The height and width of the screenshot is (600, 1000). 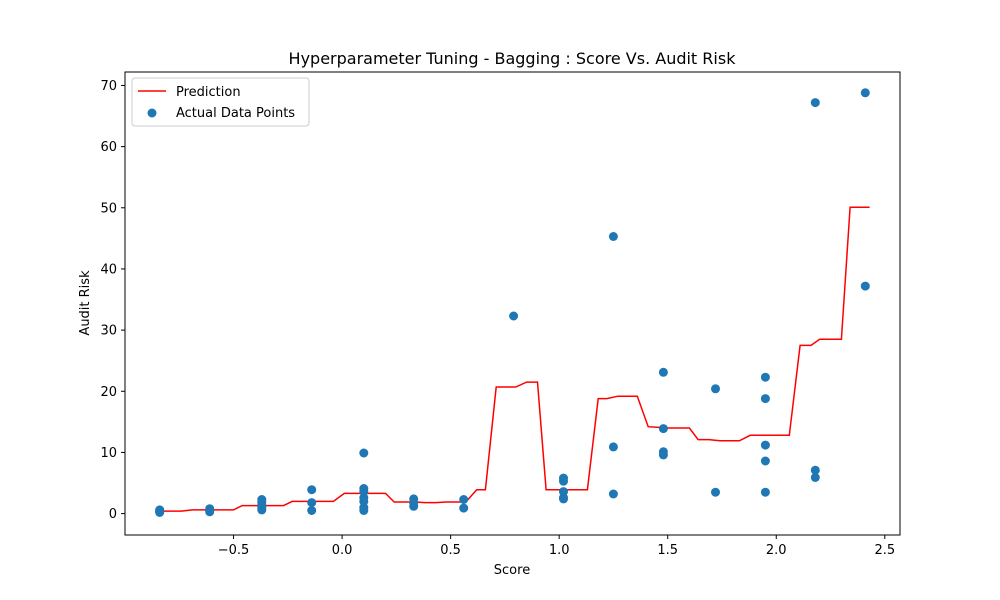 I want to click on x-tick-label: 0.5, so click(x=450, y=550).